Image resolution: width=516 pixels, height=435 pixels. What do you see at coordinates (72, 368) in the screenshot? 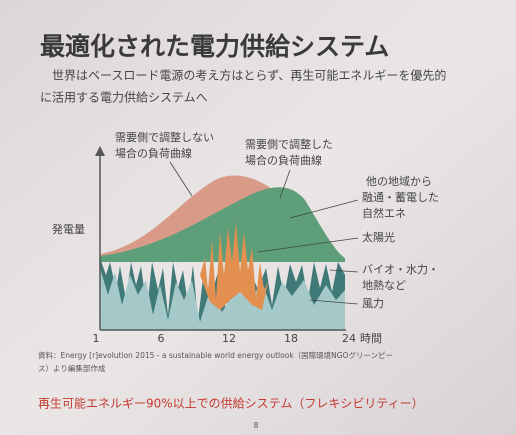
I see `source: ス）より編集部作成` at bounding box center [72, 368].